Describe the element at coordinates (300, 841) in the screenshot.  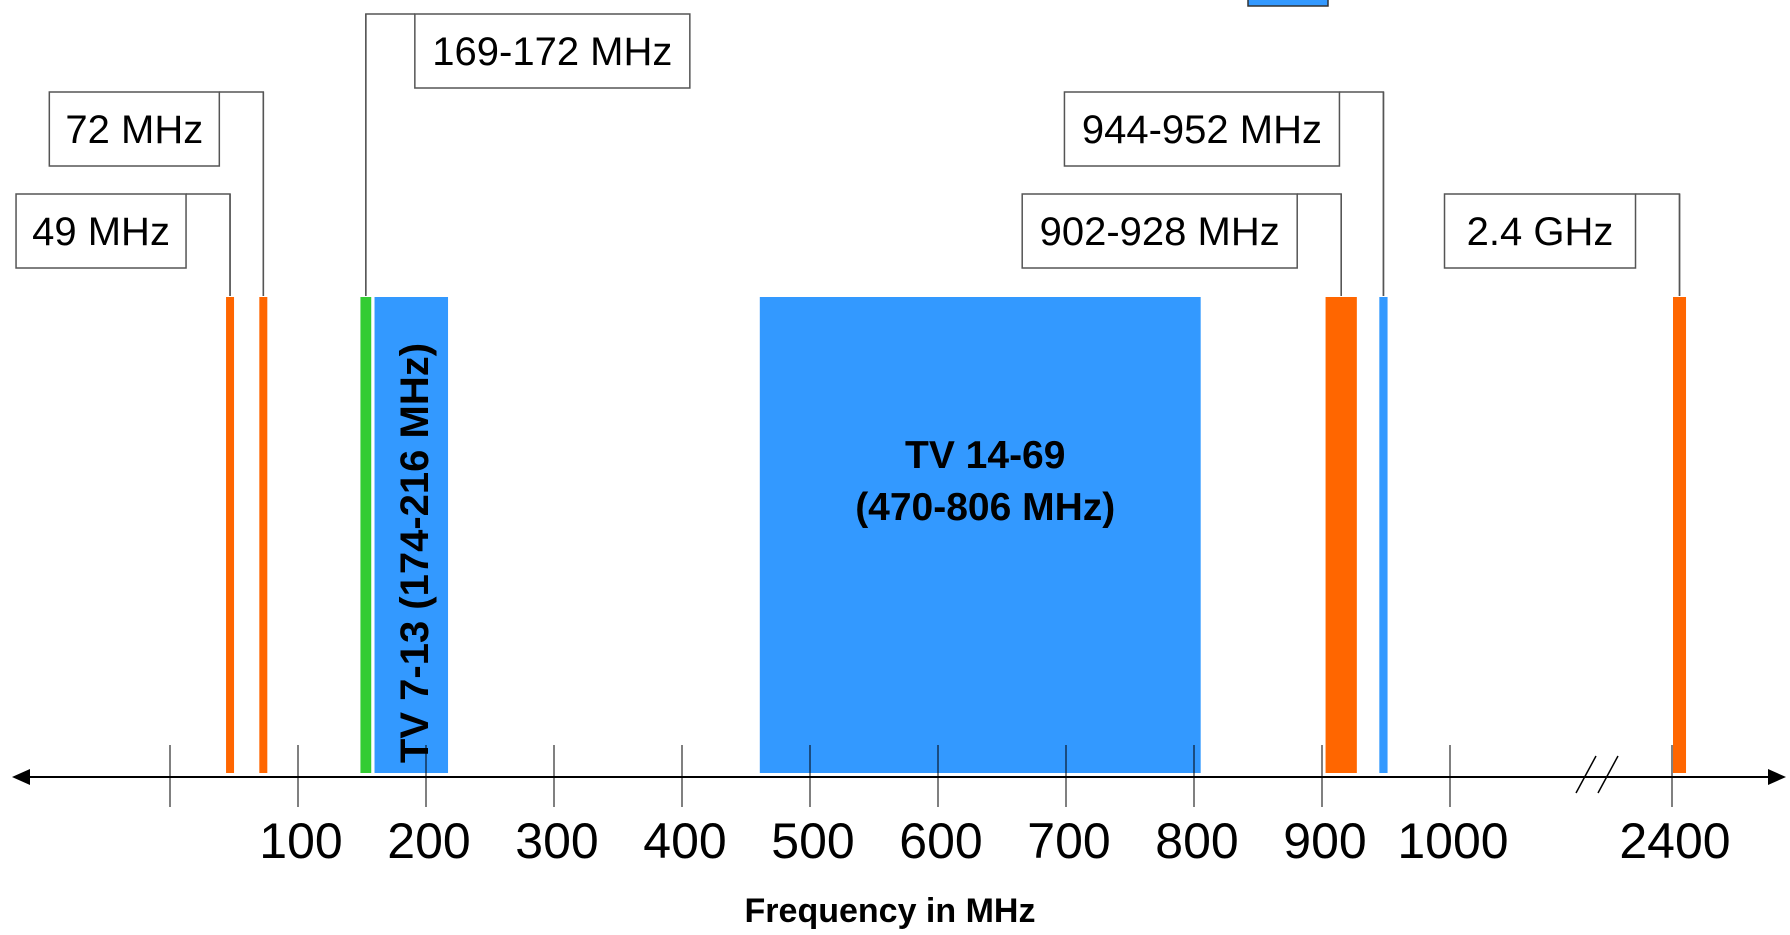
I see `x-tick-label-1: 100` at that location.